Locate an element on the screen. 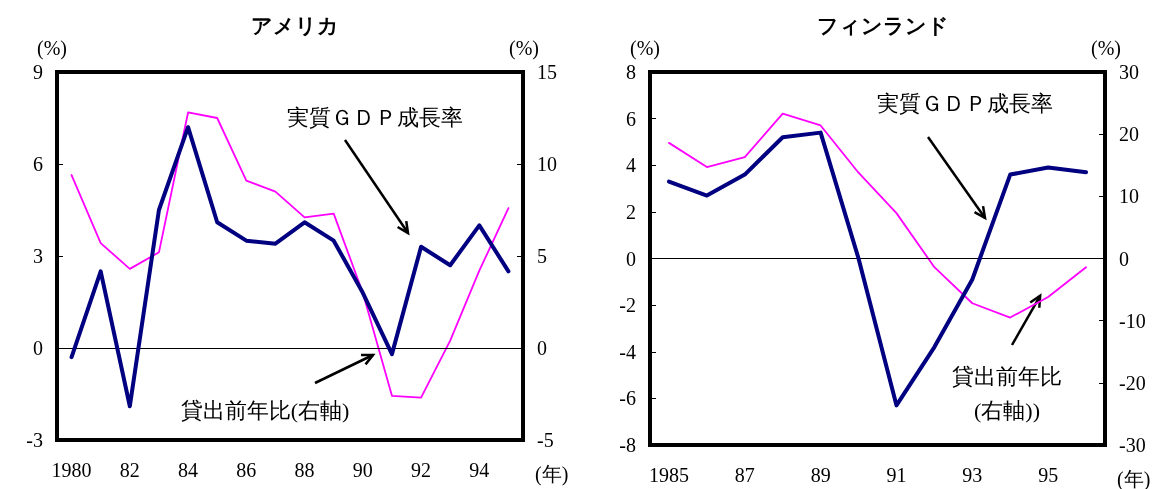 Image resolution: width=1174 pixels, height=489 pixels. y-tick-label: 8 is located at coordinates (631, 72).